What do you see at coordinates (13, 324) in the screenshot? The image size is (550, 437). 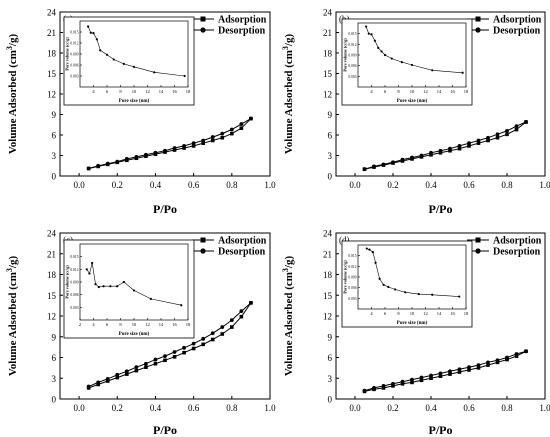 I see `y-axis-title-main: Volume Adsorbed (cm` at bounding box center [13, 324].